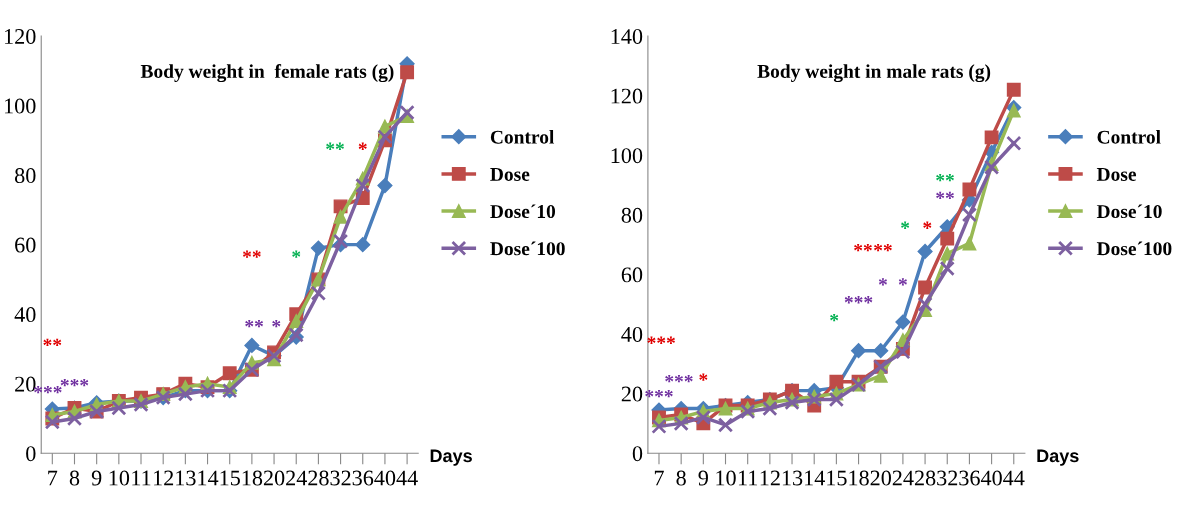 The height and width of the screenshot is (515, 1178). Describe the element at coordinates (874, 73) in the screenshot. I see `text: Body weight in male rats (g)` at that location.